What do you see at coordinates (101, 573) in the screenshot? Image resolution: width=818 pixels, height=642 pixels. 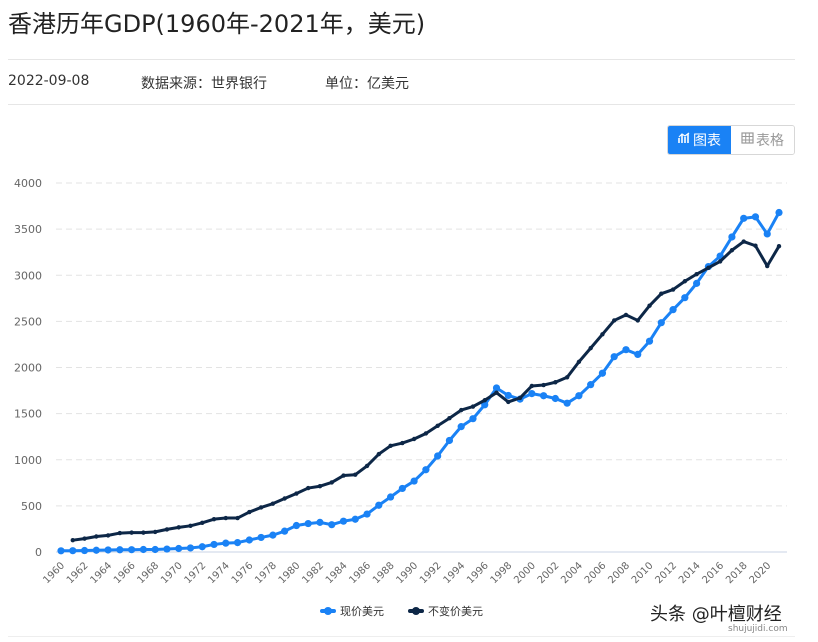 I see `x-tick-label: 1964` at bounding box center [101, 573].